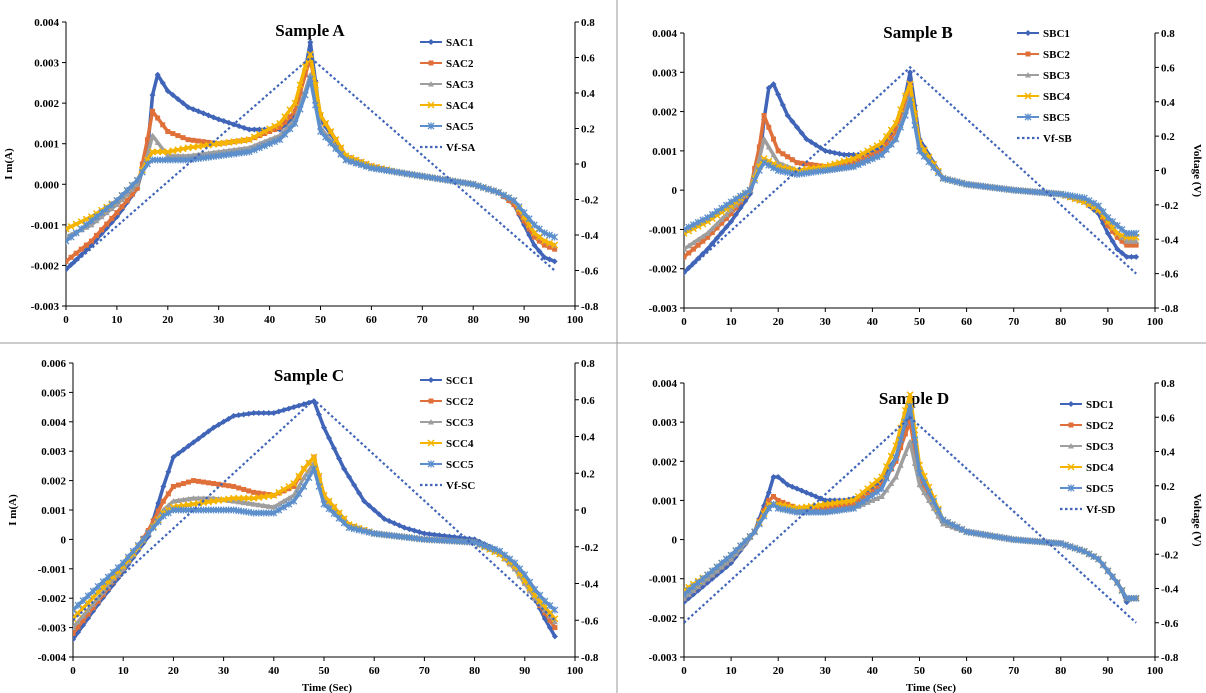 The image size is (1206, 693). What do you see at coordinates (1061, 322) in the screenshot?
I see `x-tick-label: 80` at bounding box center [1061, 322].